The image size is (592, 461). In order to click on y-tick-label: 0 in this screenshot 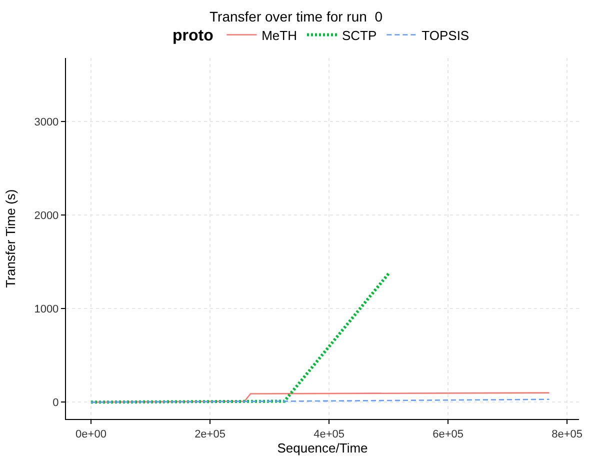, I will do `click(55, 403)`.